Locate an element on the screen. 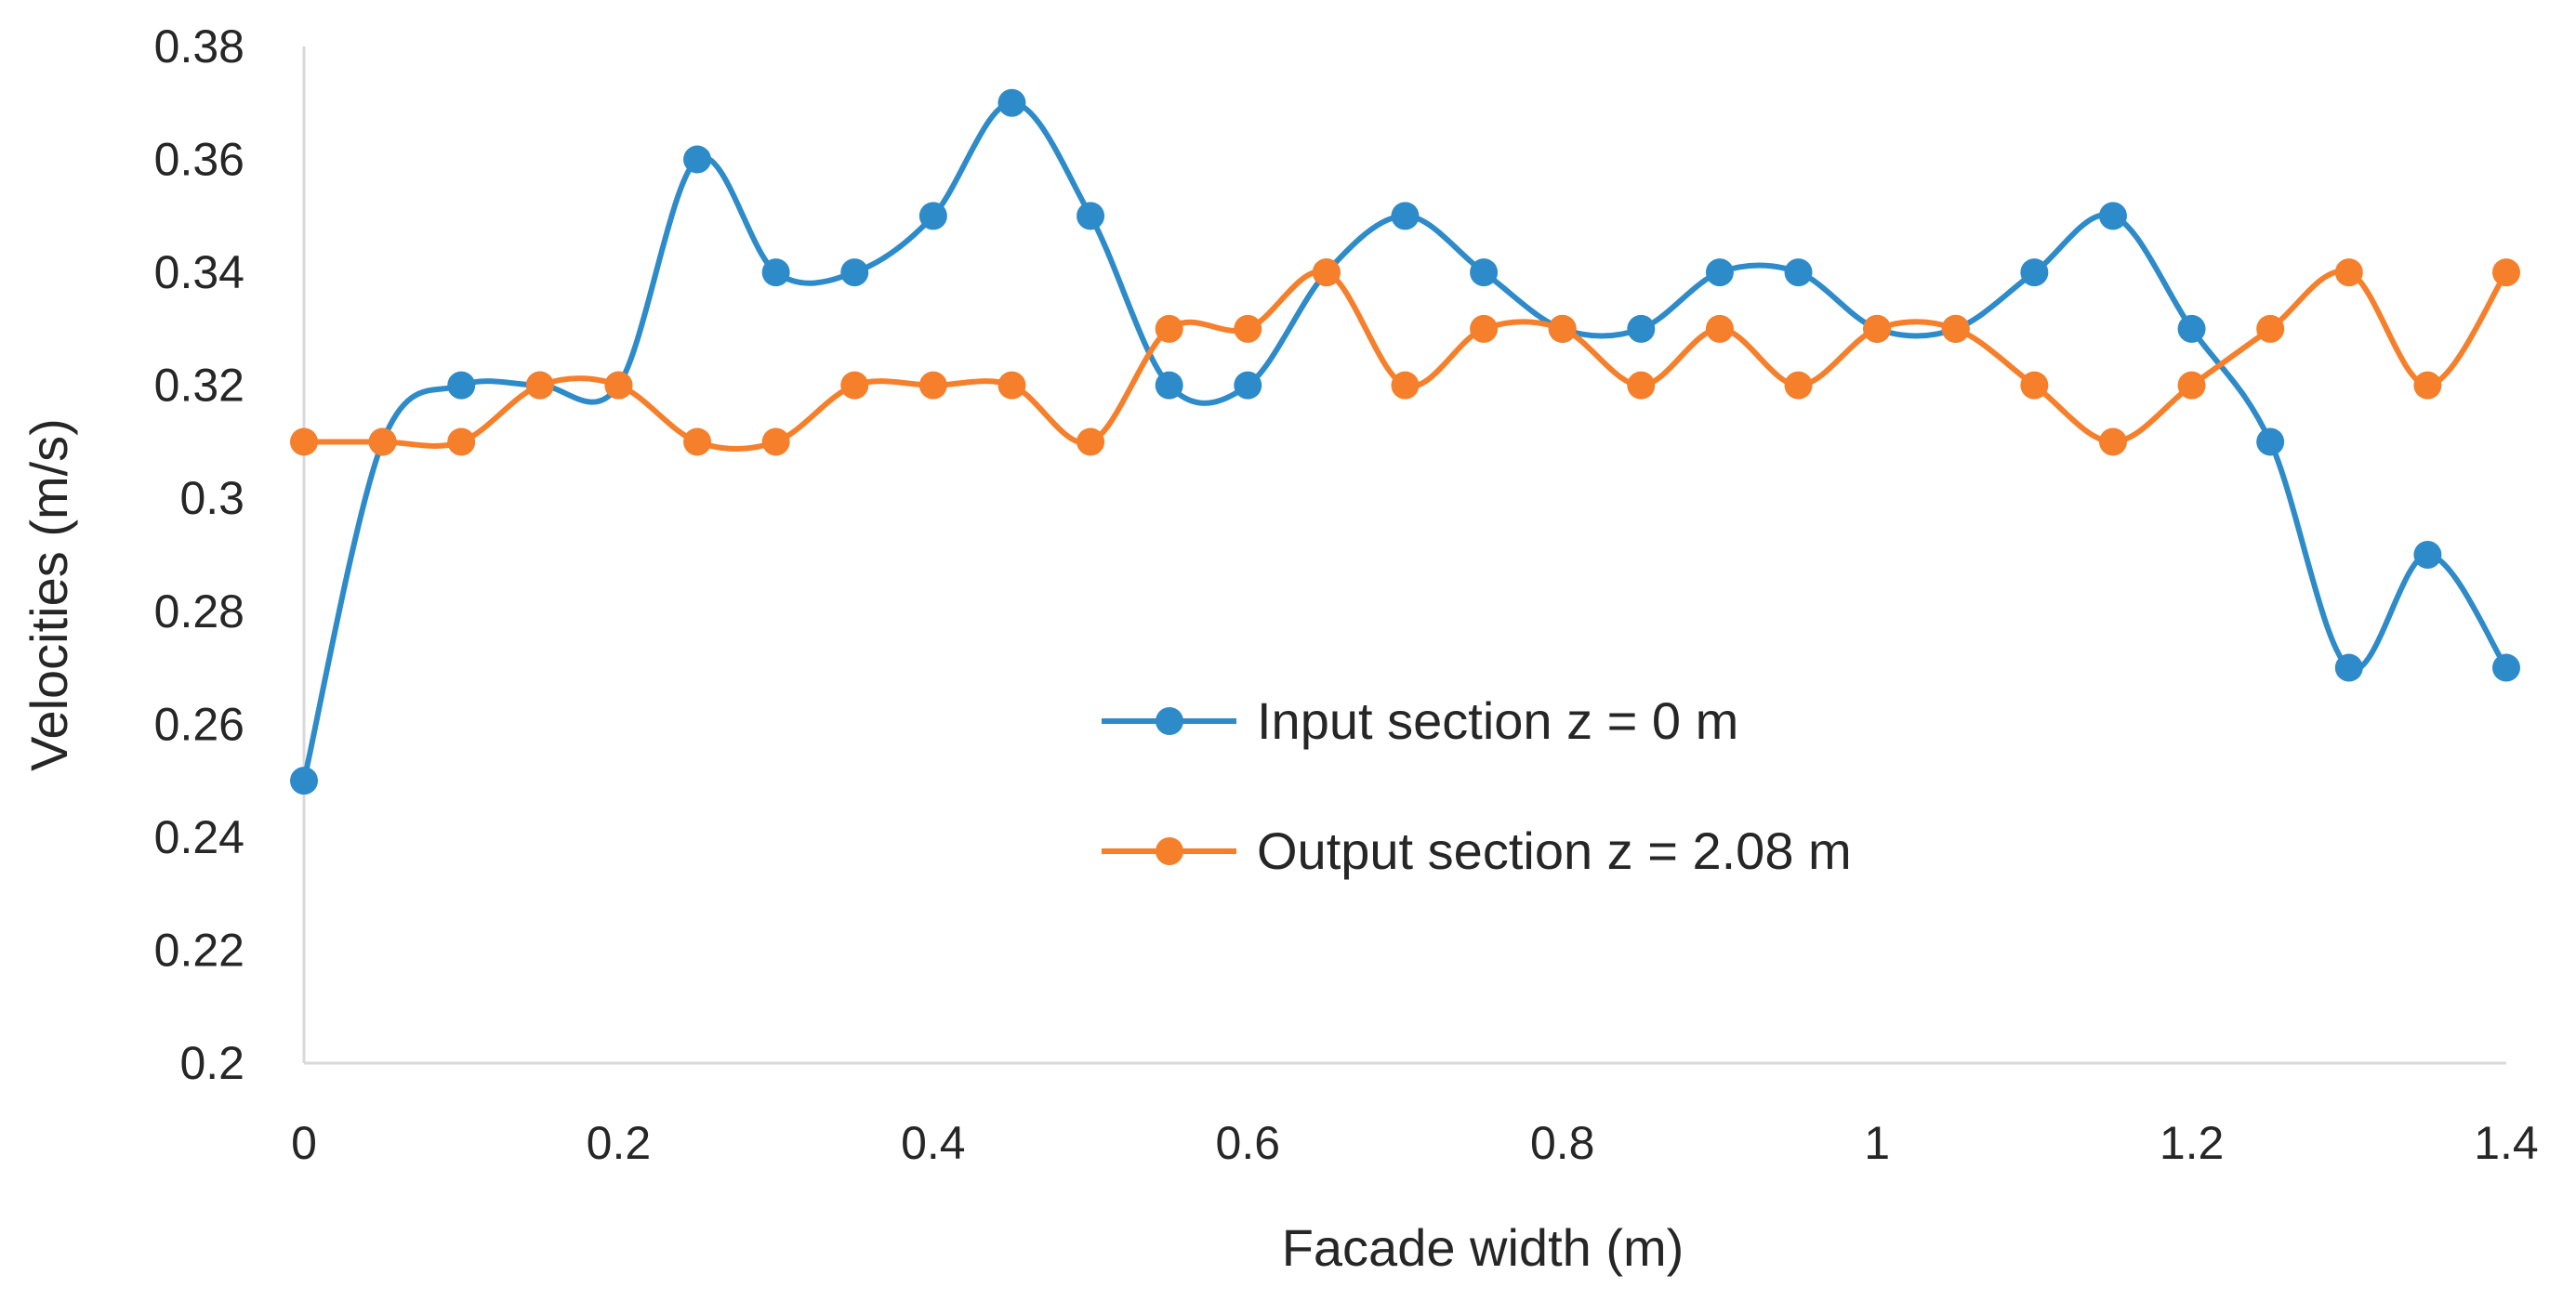  y-tick-label: 0.36 is located at coordinates (199, 160).